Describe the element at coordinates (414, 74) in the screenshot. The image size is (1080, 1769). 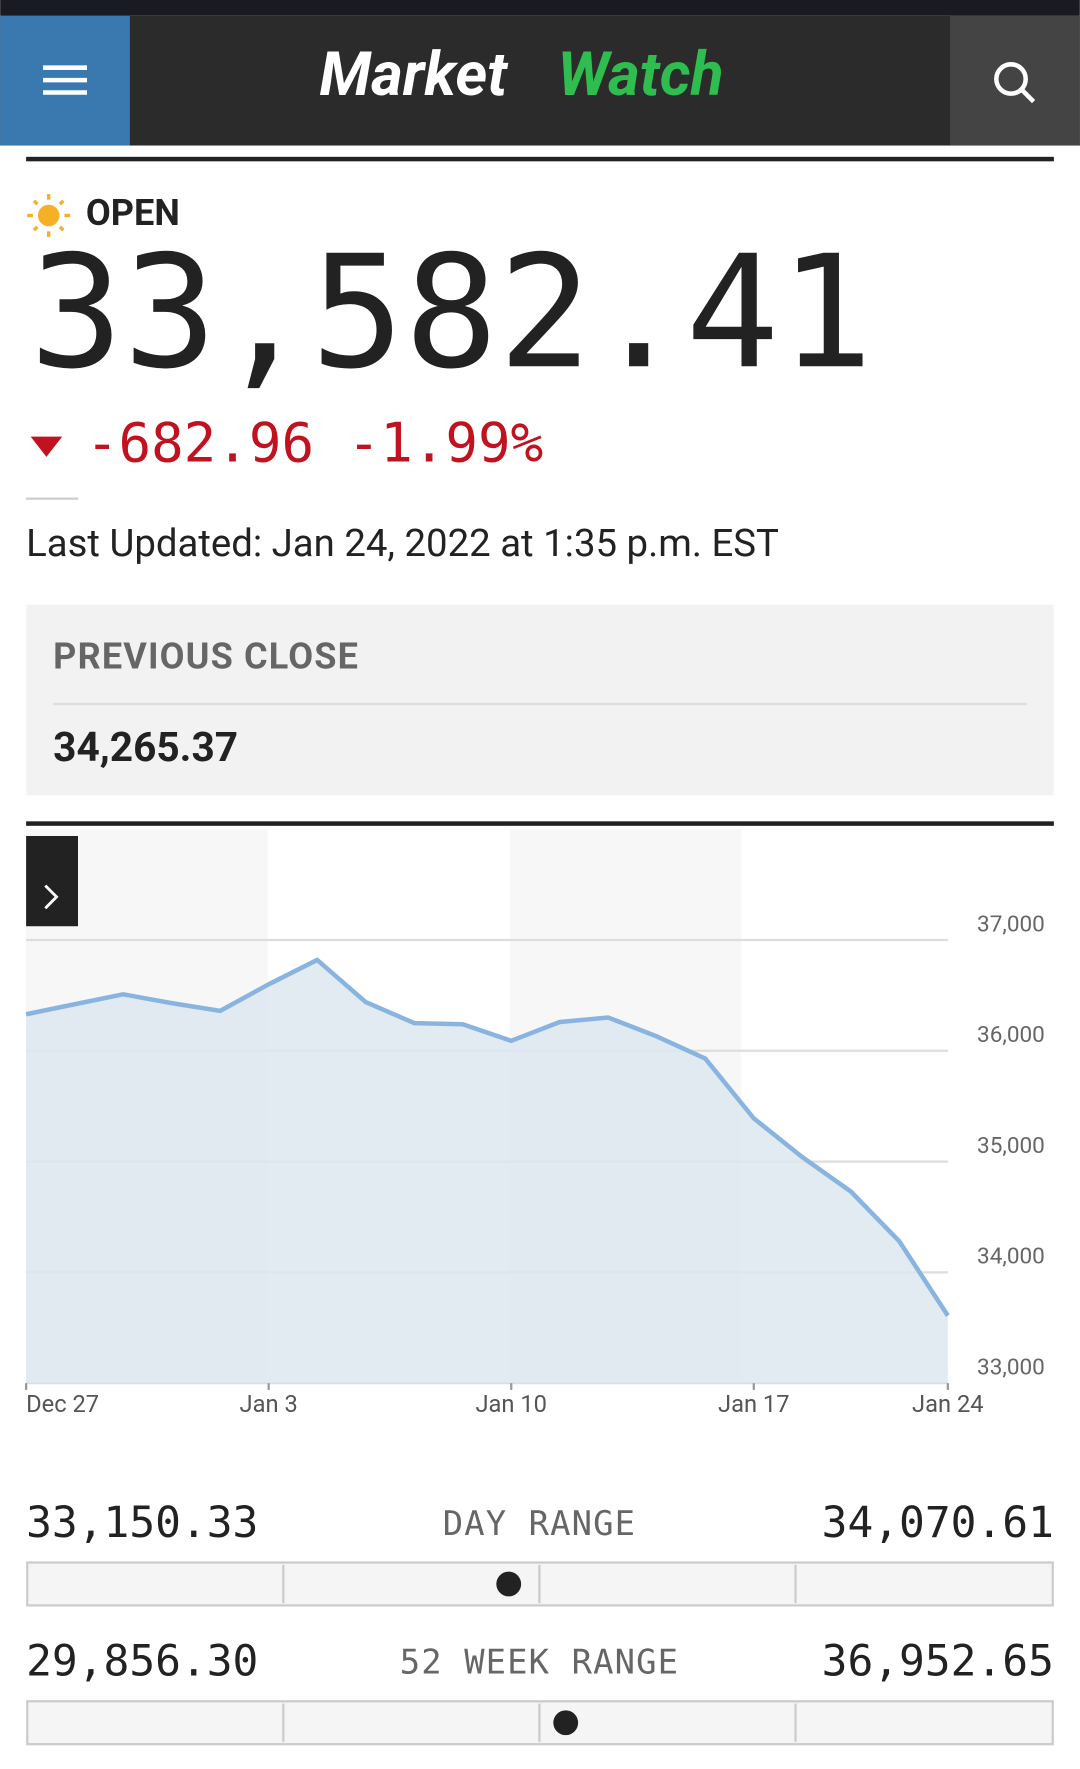
I see `logo-market: Market` at that location.